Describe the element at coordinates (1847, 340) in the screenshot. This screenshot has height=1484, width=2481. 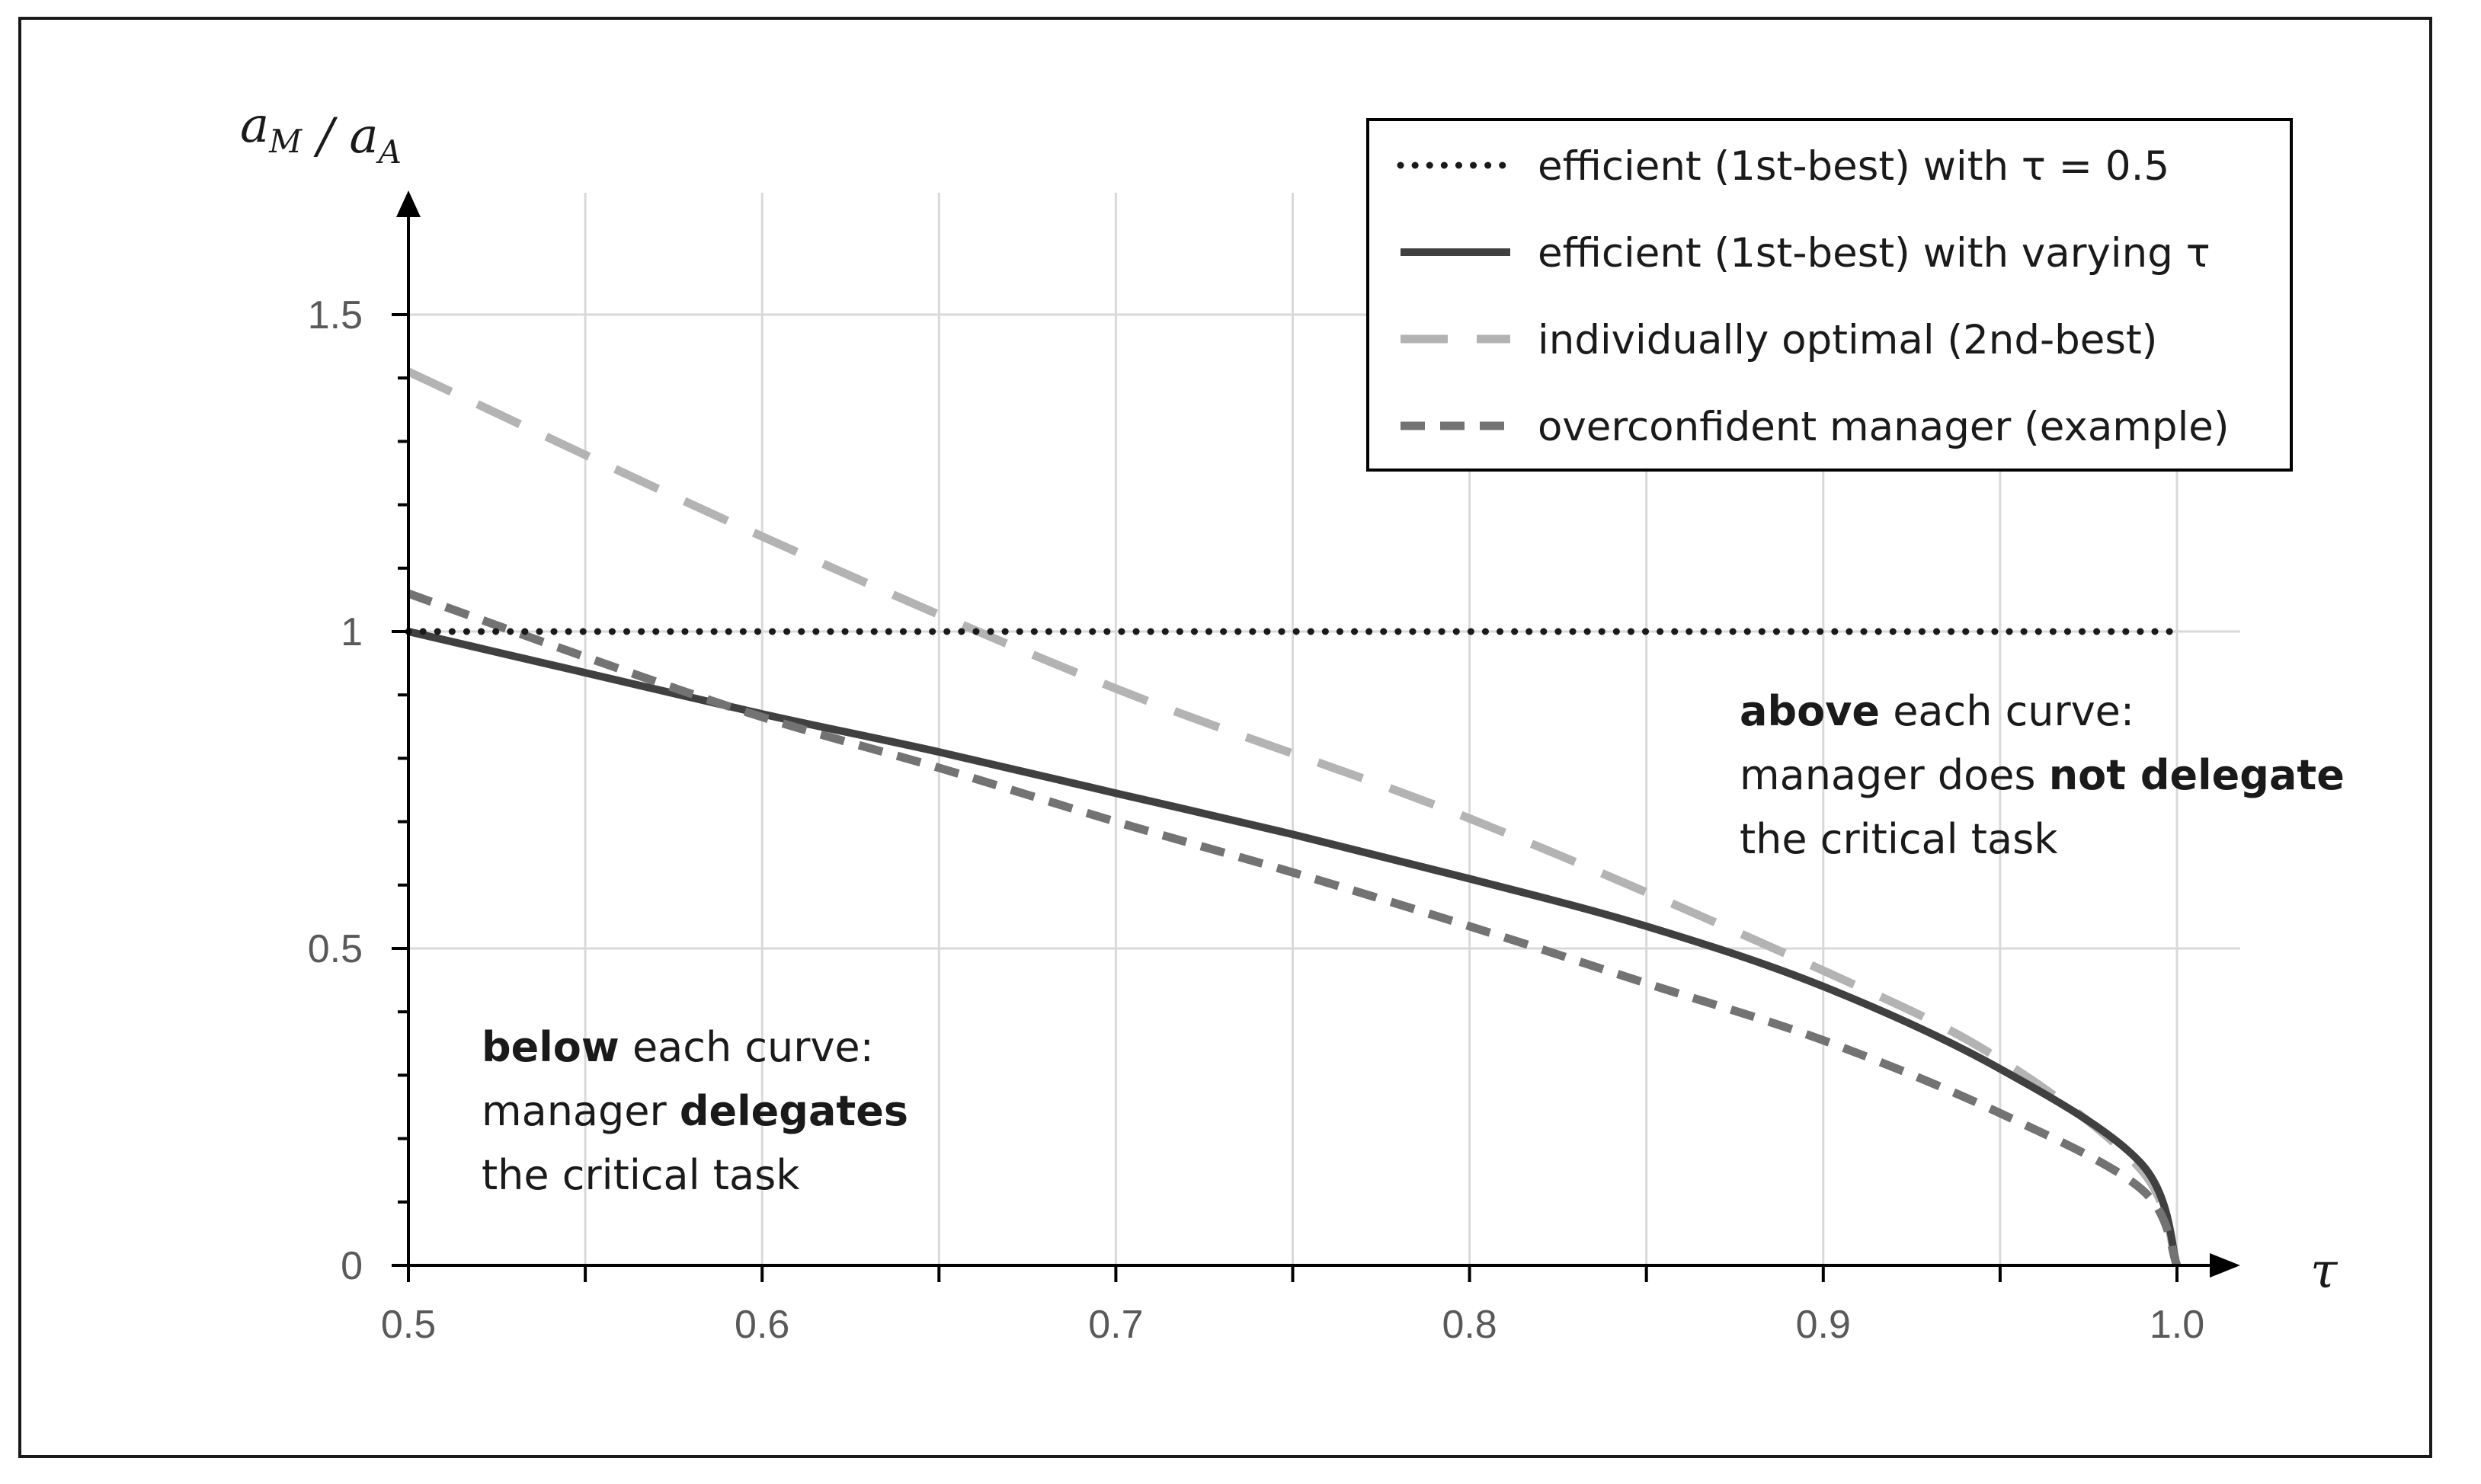
I see `legend-label-3: individually optimal (2nd-best)` at that location.